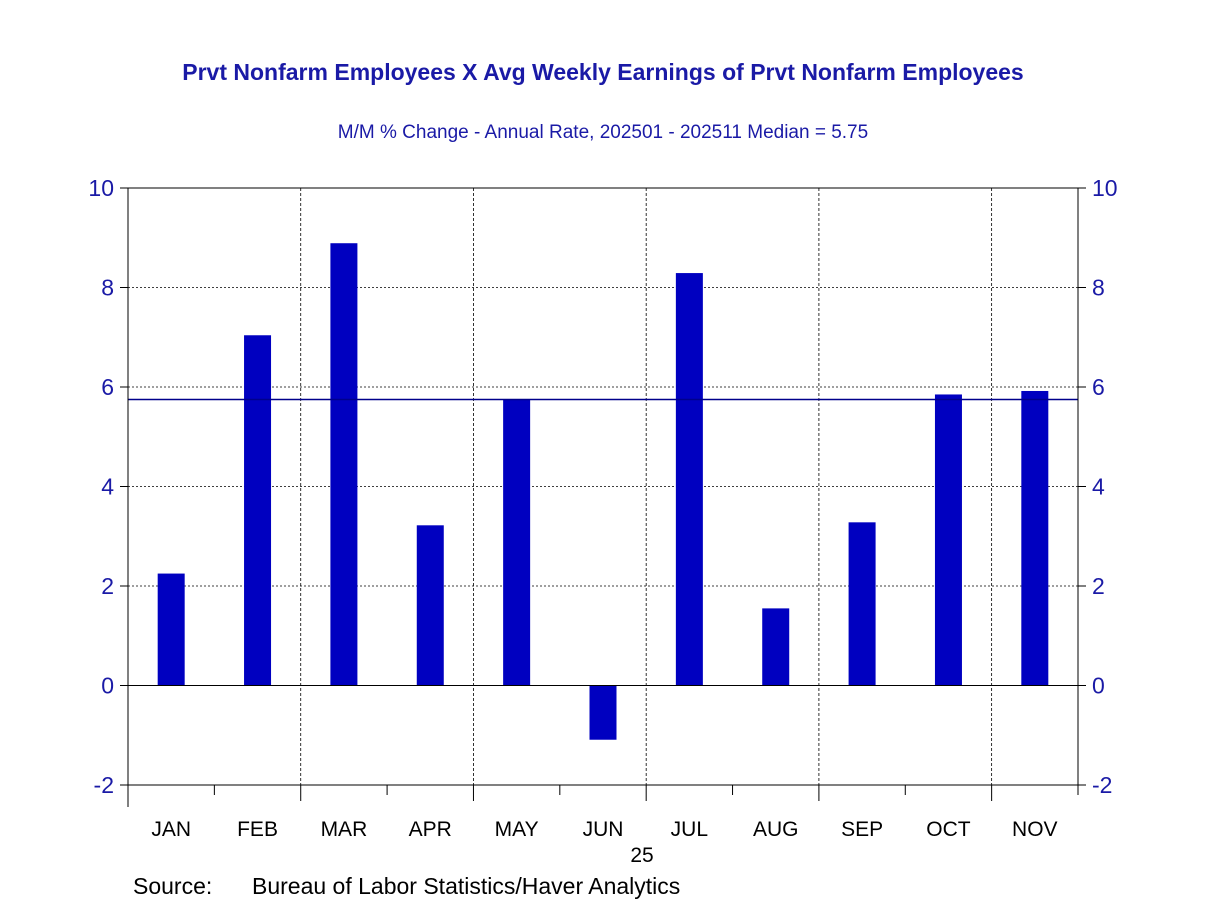 Image resolution: width=1208 pixels, height=911 pixels. I want to click on bar-nov, so click(1035, 538).